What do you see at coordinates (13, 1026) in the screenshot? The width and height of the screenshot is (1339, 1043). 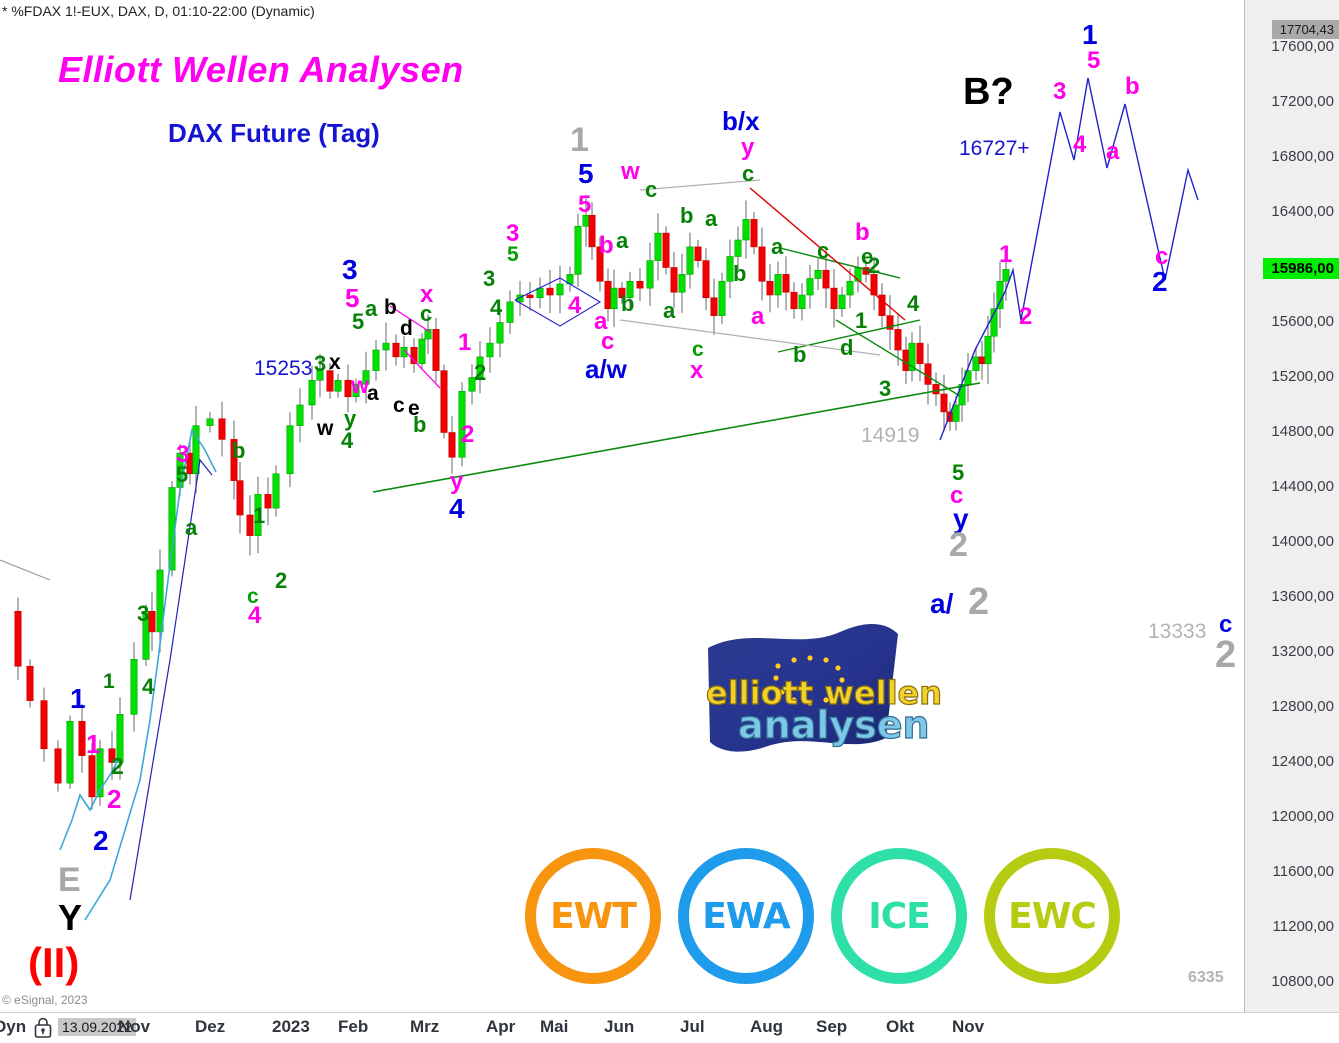 I see `dyn-button: Dyn` at bounding box center [13, 1026].